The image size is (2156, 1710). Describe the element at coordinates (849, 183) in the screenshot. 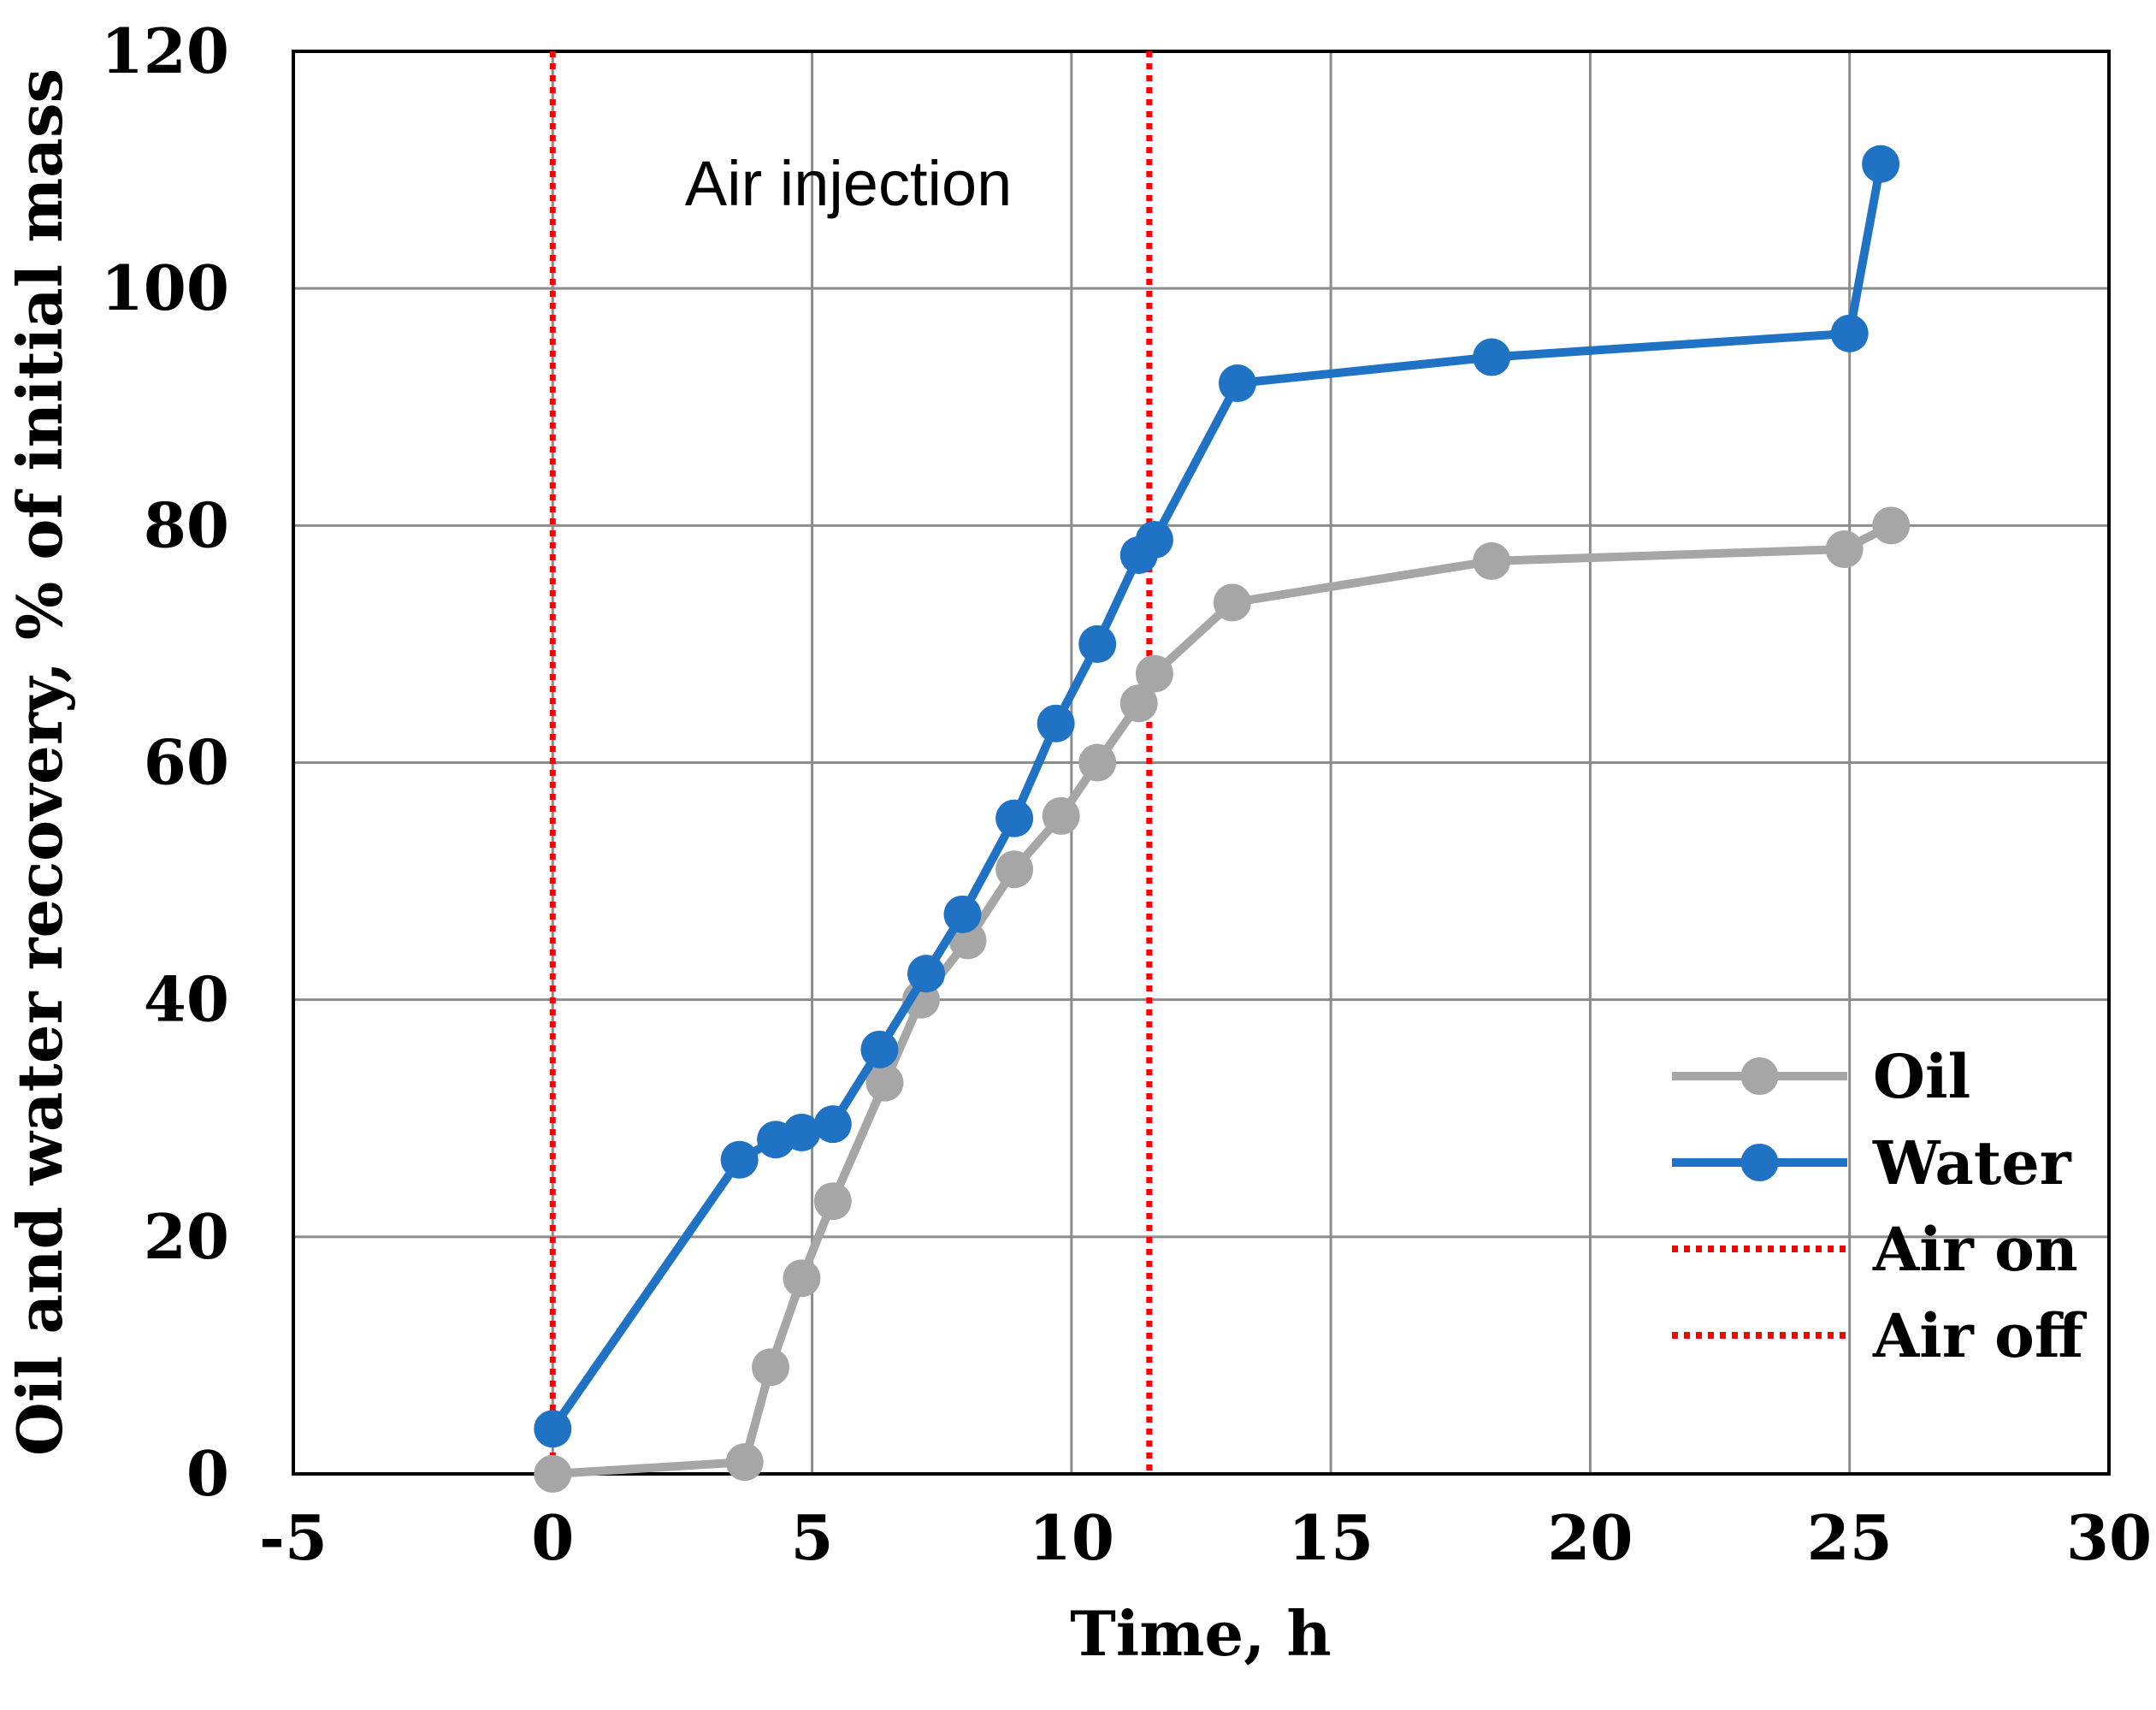

I see `air-injection-annotation: Air injection` at that location.